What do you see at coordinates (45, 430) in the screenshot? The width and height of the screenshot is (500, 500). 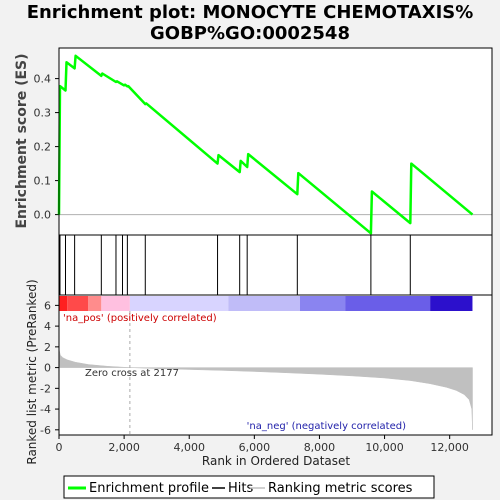 I see `metric-y-tick-label: -6` at bounding box center [45, 430].